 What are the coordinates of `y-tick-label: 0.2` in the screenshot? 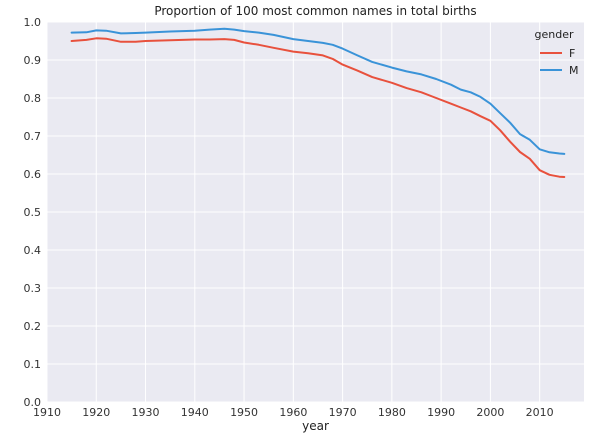 It's located at (33, 326).